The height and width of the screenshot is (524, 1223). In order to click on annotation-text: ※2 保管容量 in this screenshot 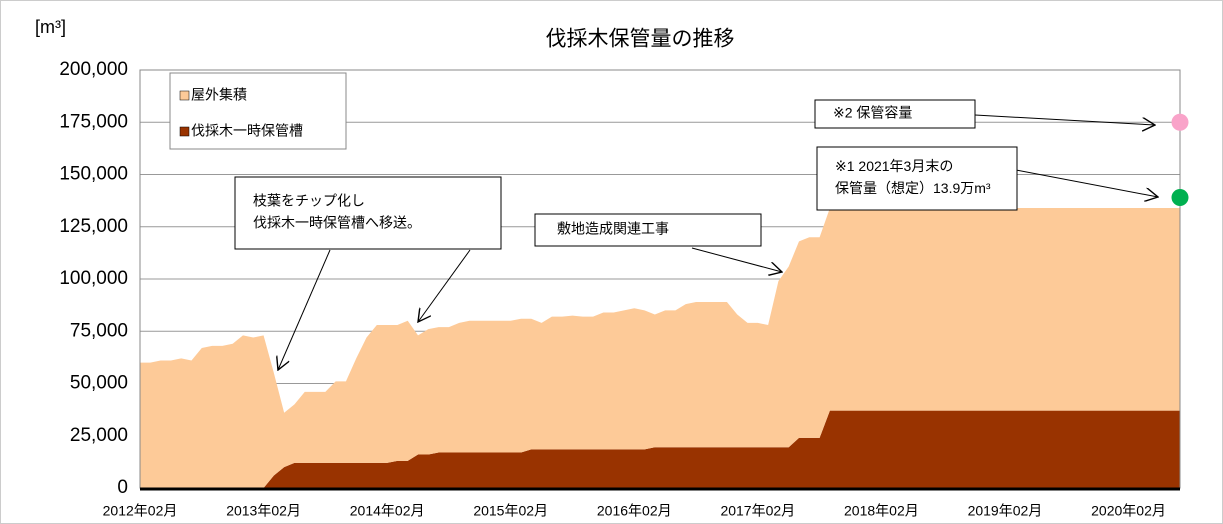, I will do `click(872, 113)`.